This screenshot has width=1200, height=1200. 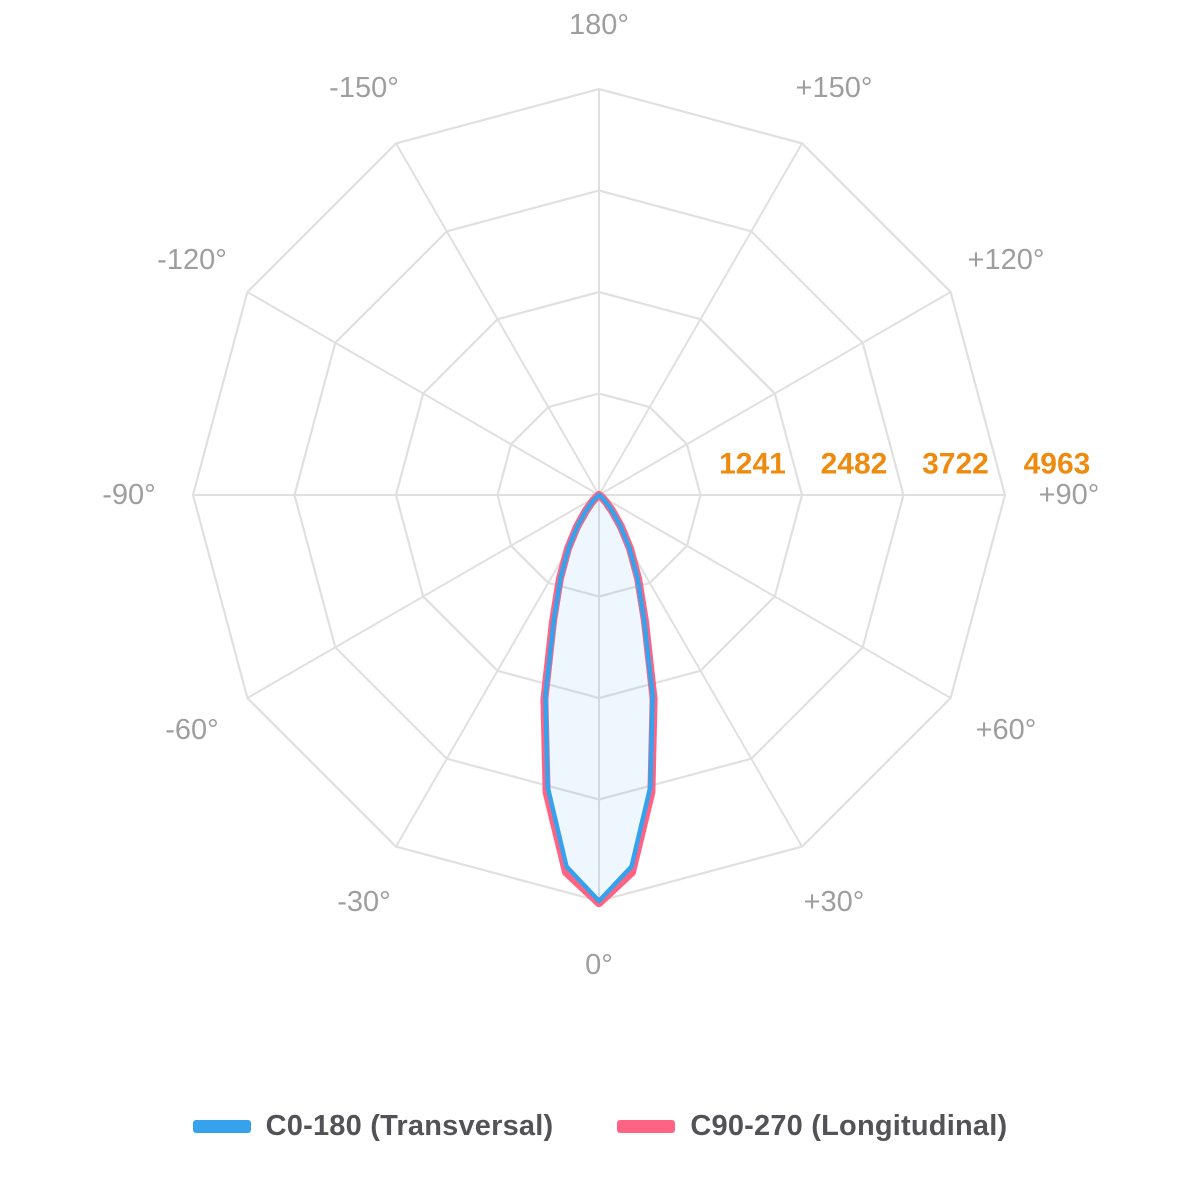 I want to click on angle-label: -90°, so click(x=129, y=495).